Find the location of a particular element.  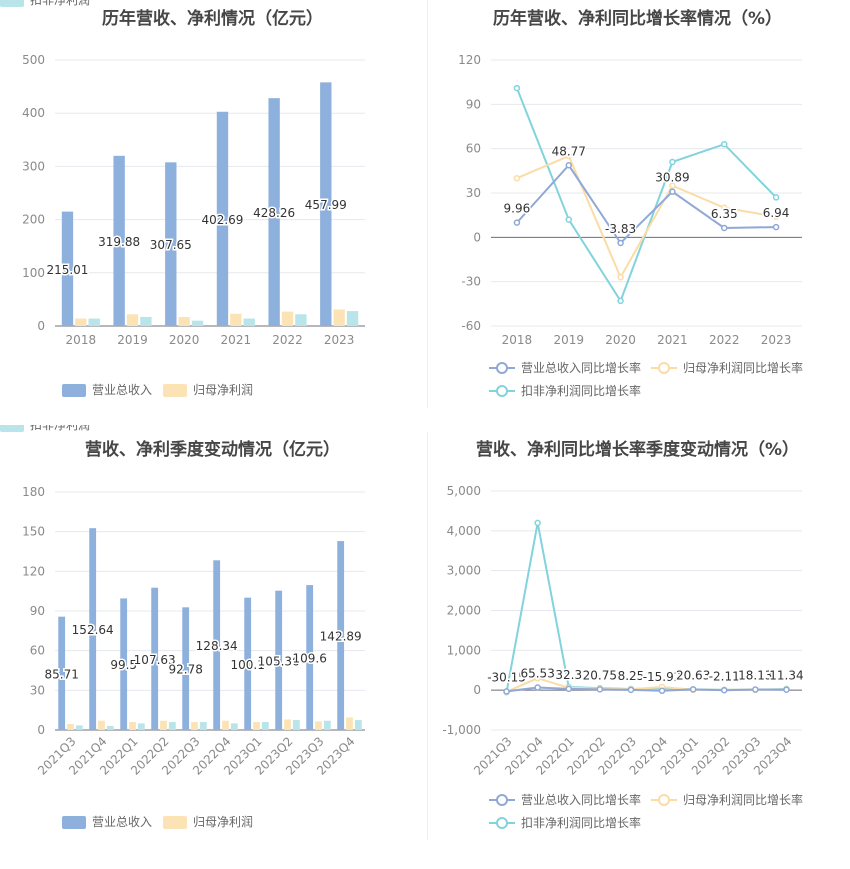

data-label: 215.01 is located at coordinates (67, 270).